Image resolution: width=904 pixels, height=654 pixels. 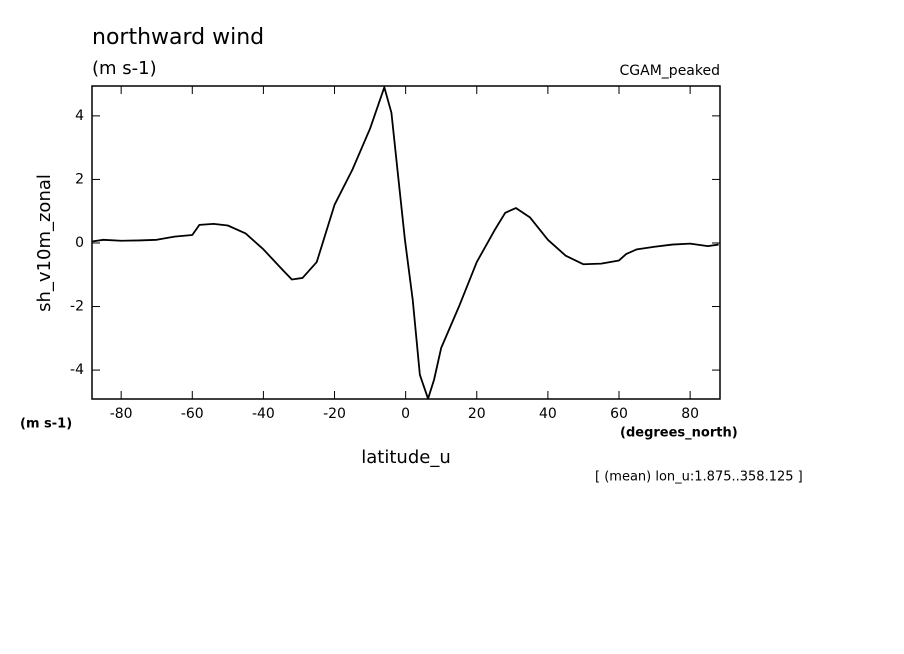 What do you see at coordinates (121, 414) in the screenshot?
I see `x-tick-label: -80` at bounding box center [121, 414].